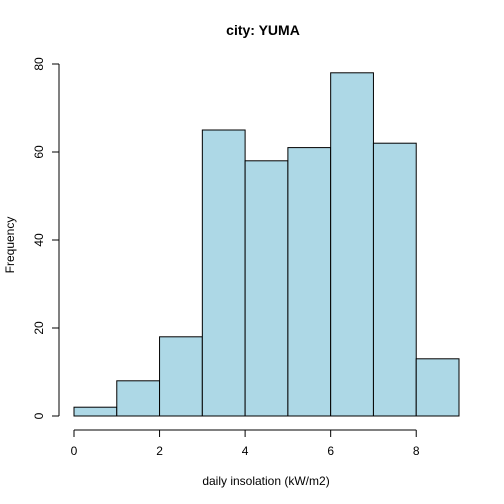 The width and height of the screenshot is (504, 504). I want to click on y-axis-label: Frequency, so click(10, 245).